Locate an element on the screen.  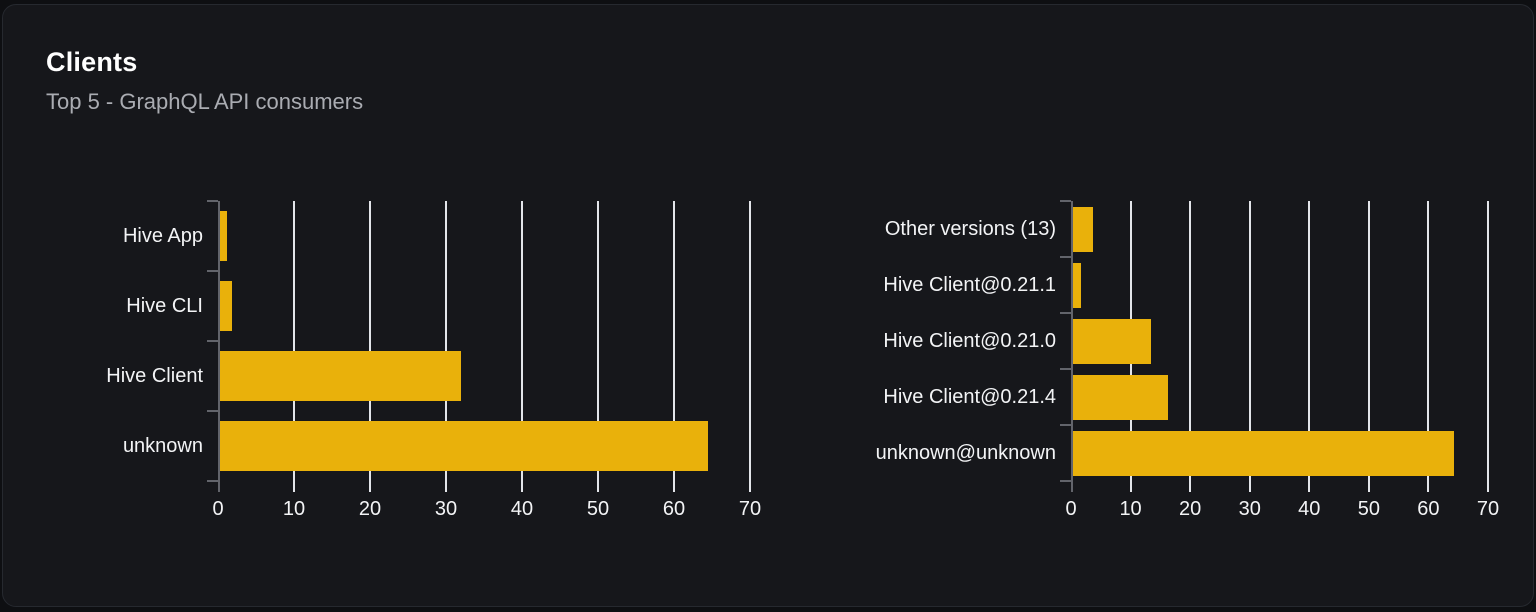
category-label: Hive App is located at coordinates (162, 235).